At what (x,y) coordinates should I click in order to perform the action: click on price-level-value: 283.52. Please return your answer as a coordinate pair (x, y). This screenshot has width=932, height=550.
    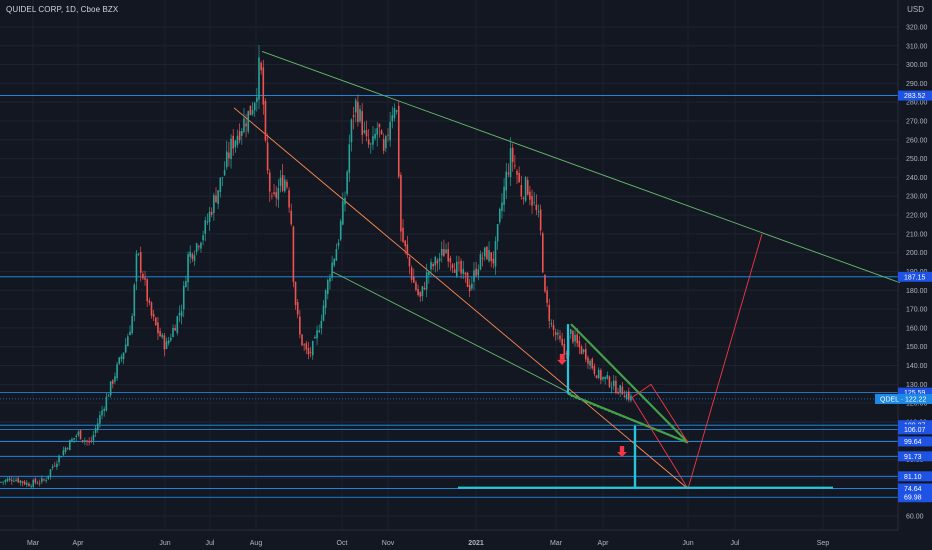
    Looking at the image, I should click on (915, 96).